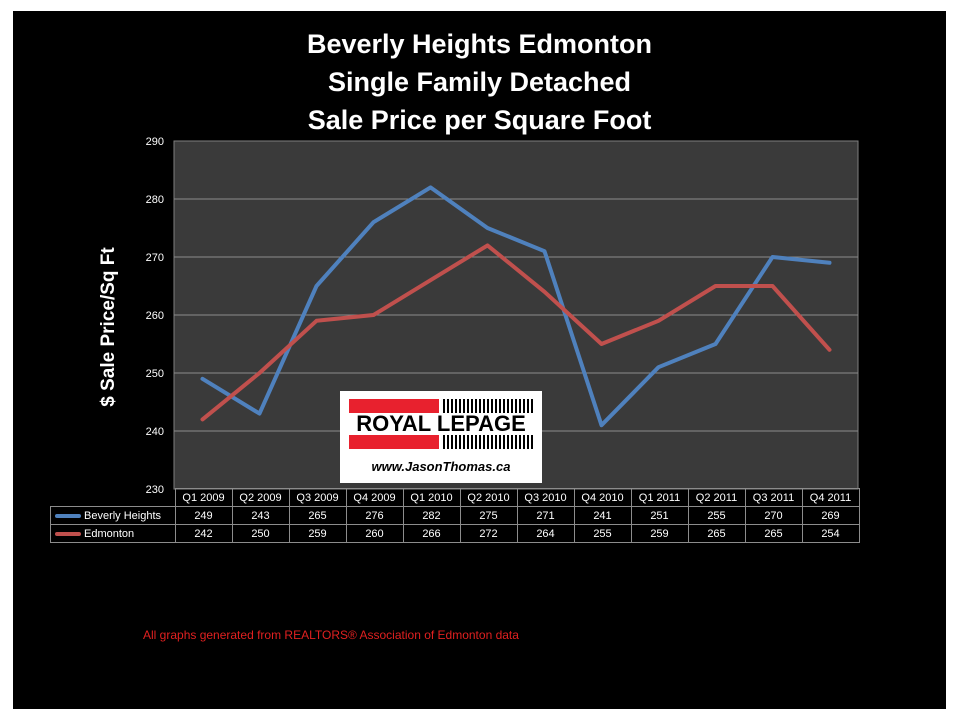 Image resolution: width=960 pixels, height=720 pixels. I want to click on data-label: 269, so click(830, 515).